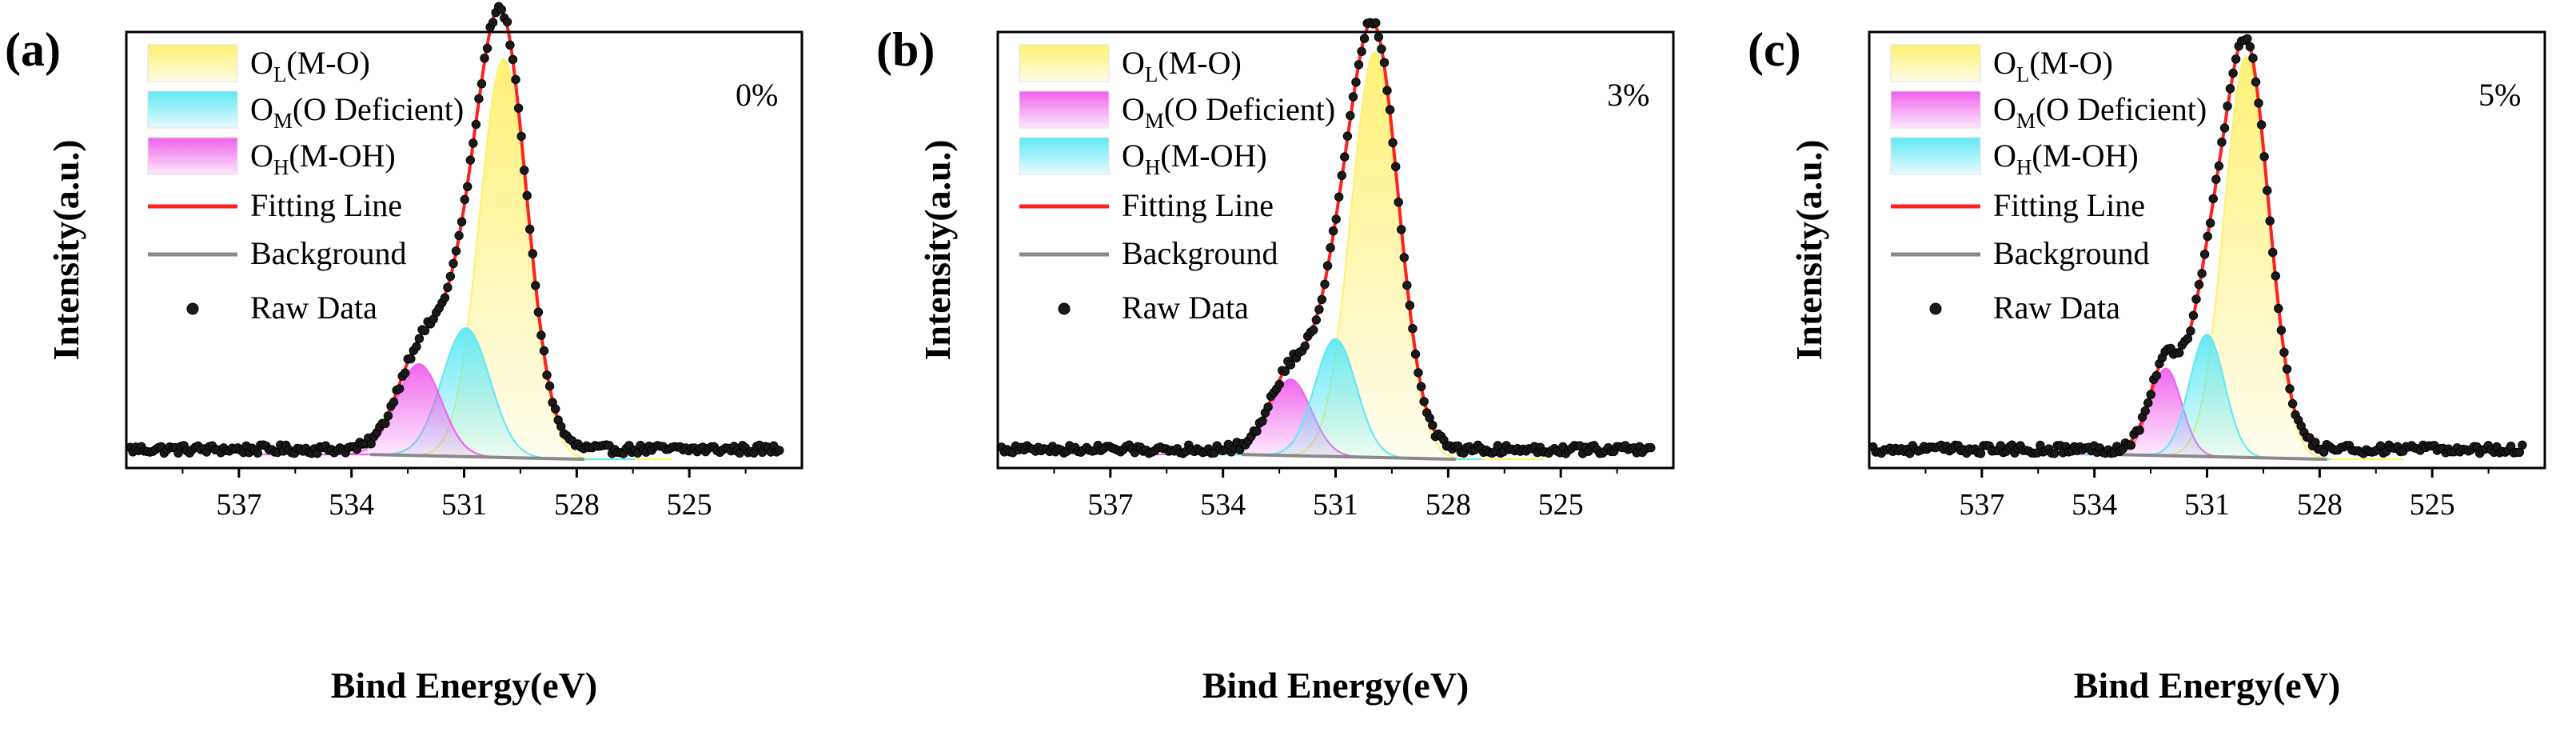 This screenshot has height=744, width=2576. Describe the element at coordinates (2207, 685) in the screenshot. I see `x-axis-title: Bind Energy(eV)` at that location.